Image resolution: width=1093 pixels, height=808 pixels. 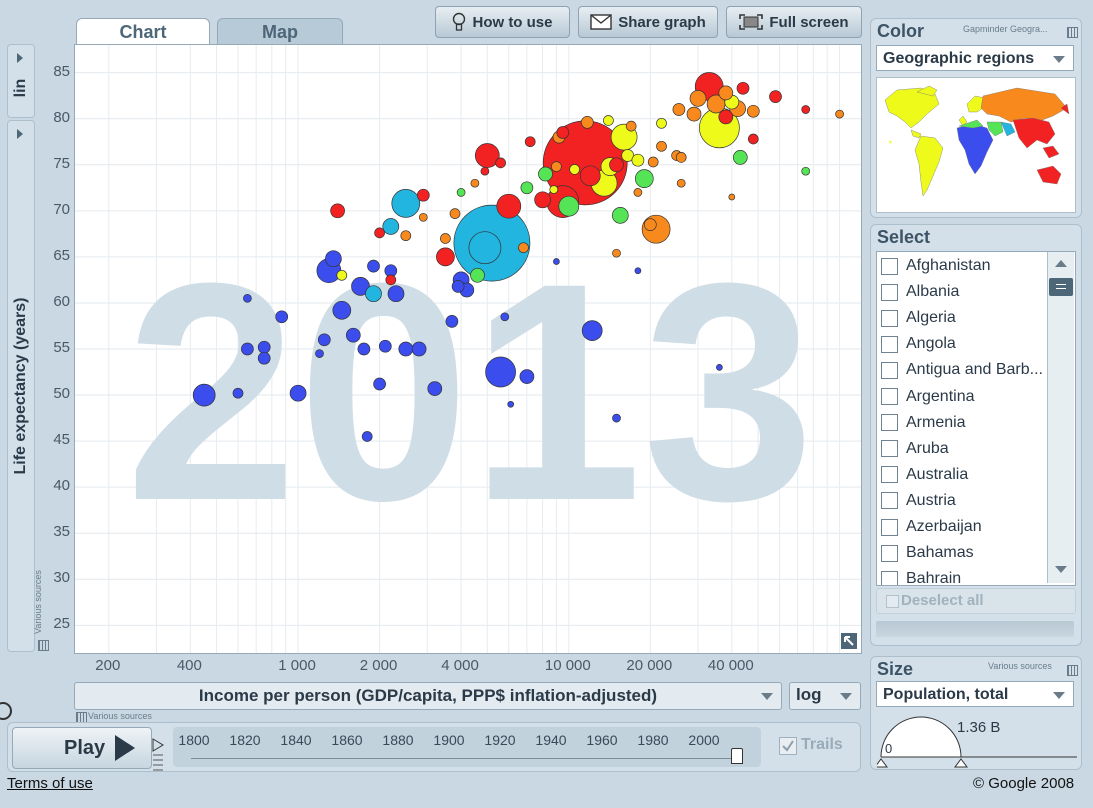 I want to click on play-button: Play, so click(x=82, y=748).